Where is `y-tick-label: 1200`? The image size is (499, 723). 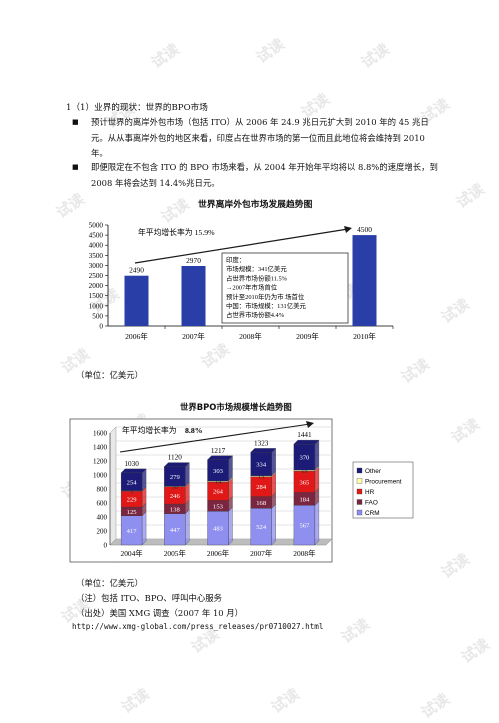
y-tick-label: 1200 is located at coordinates (100, 462).